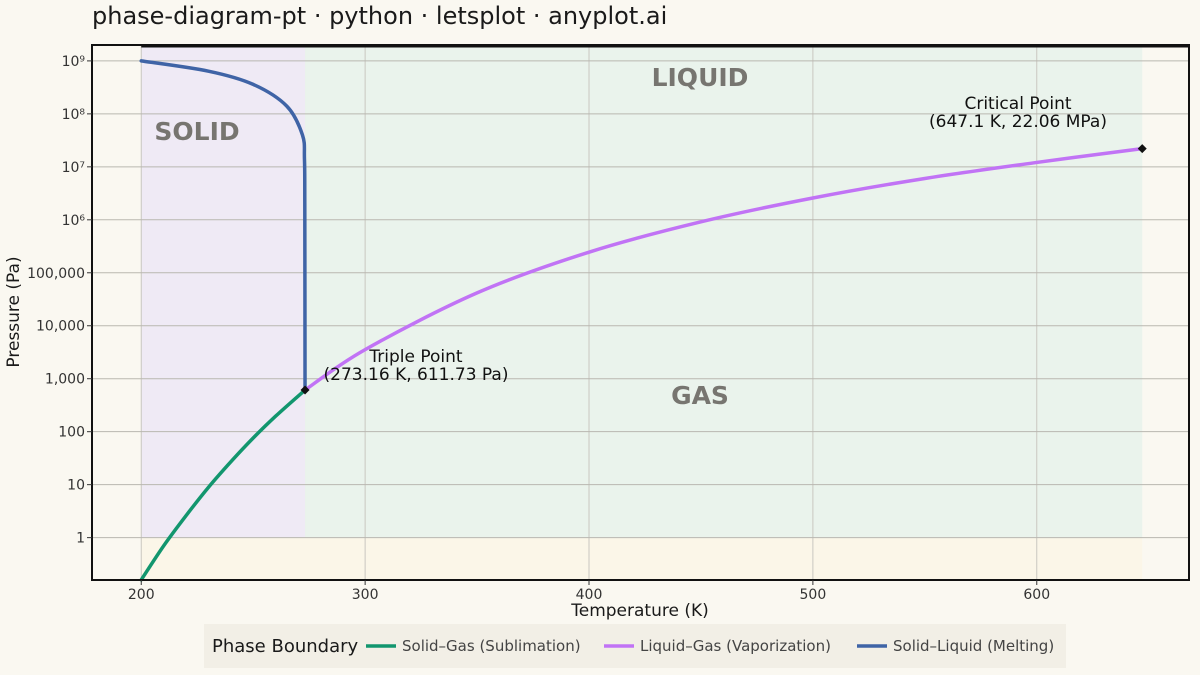  What do you see at coordinates (223, 485) in the screenshot?
I see `curve-sublimation` at bounding box center [223, 485].